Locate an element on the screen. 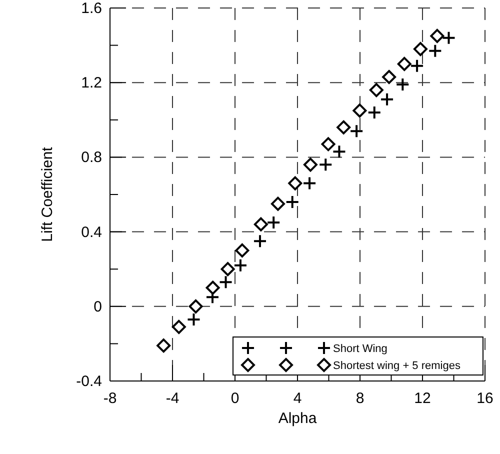  legend-label: Shortest wing + 5 remiges is located at coordinates (397, 366).